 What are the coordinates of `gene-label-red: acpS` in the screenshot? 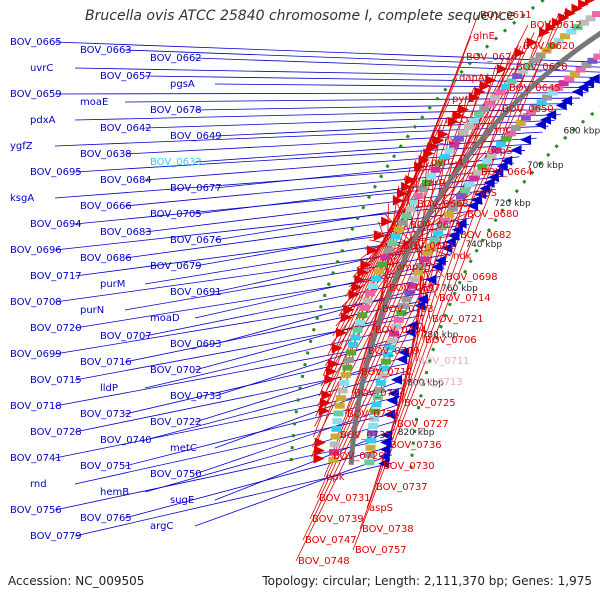 It's located at (500, 151).